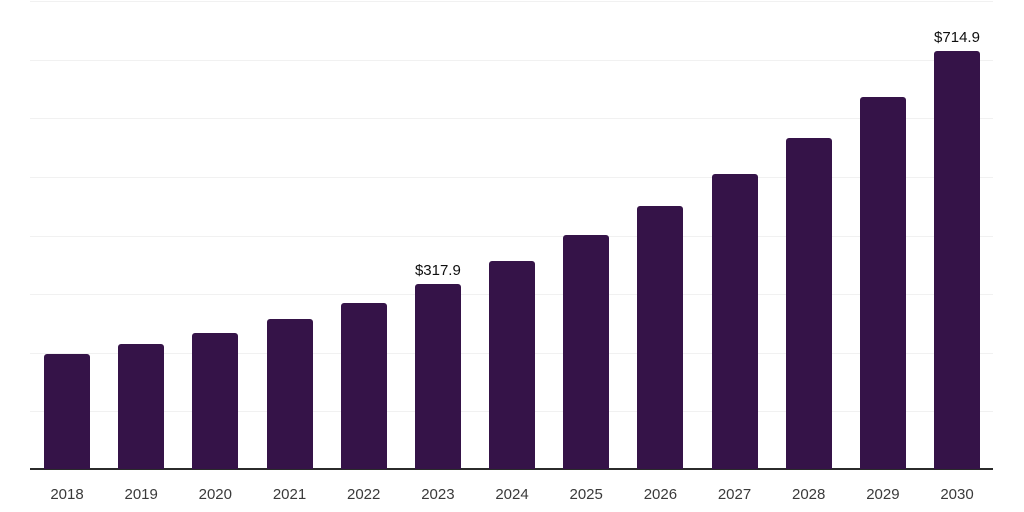  What do you see at coordinates (957, 259) in the screenshot?
I see `bar-2030` at bounding box center [957, 259].